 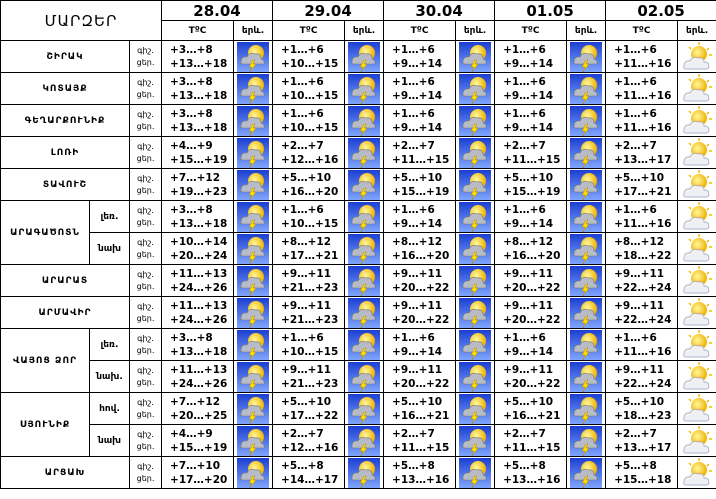 I want to click on temp-cell: +5…+10 +18…+23, so click(x=642, y=408).